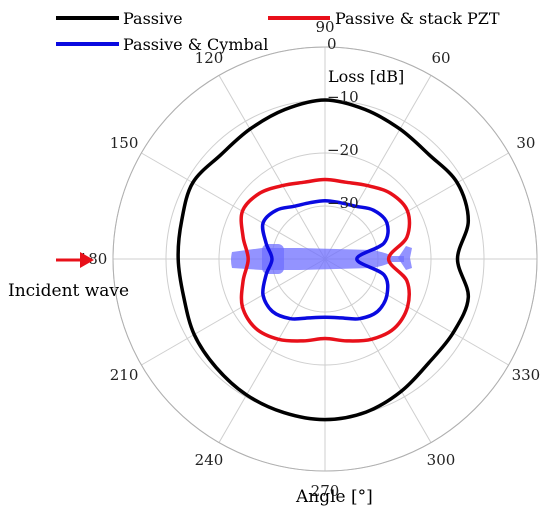 This screenshot has height=518, width=550. I want to click on legend-label-stack-pzt: Passive & stack PZT, so click(417, 18).